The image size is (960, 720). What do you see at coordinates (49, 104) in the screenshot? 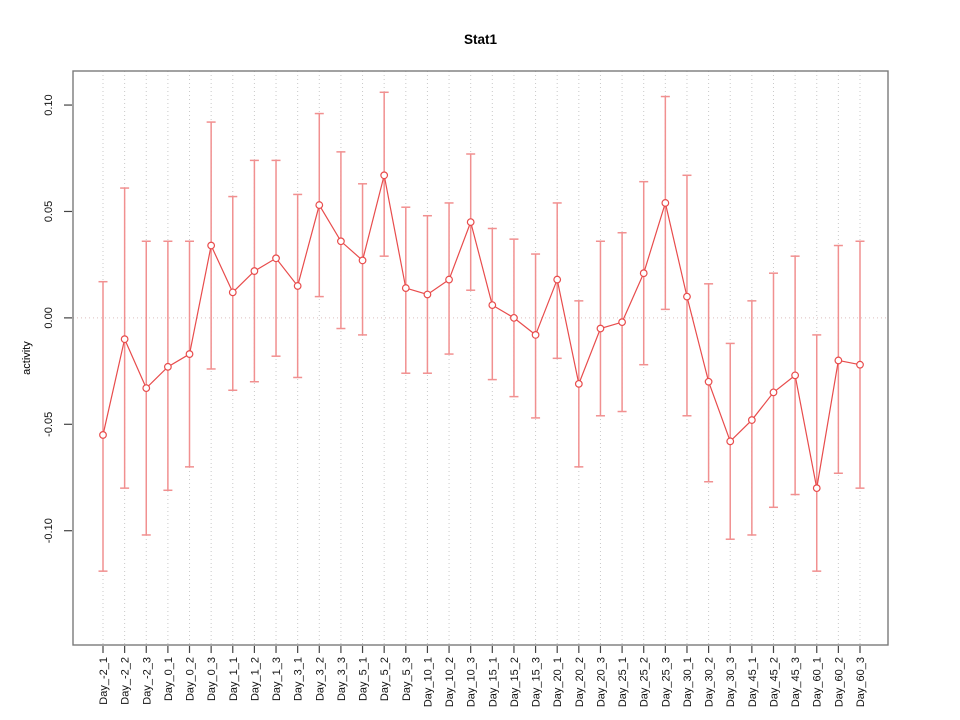
I see `y-tick-label: 0.10` at bounding box center [49, 104].